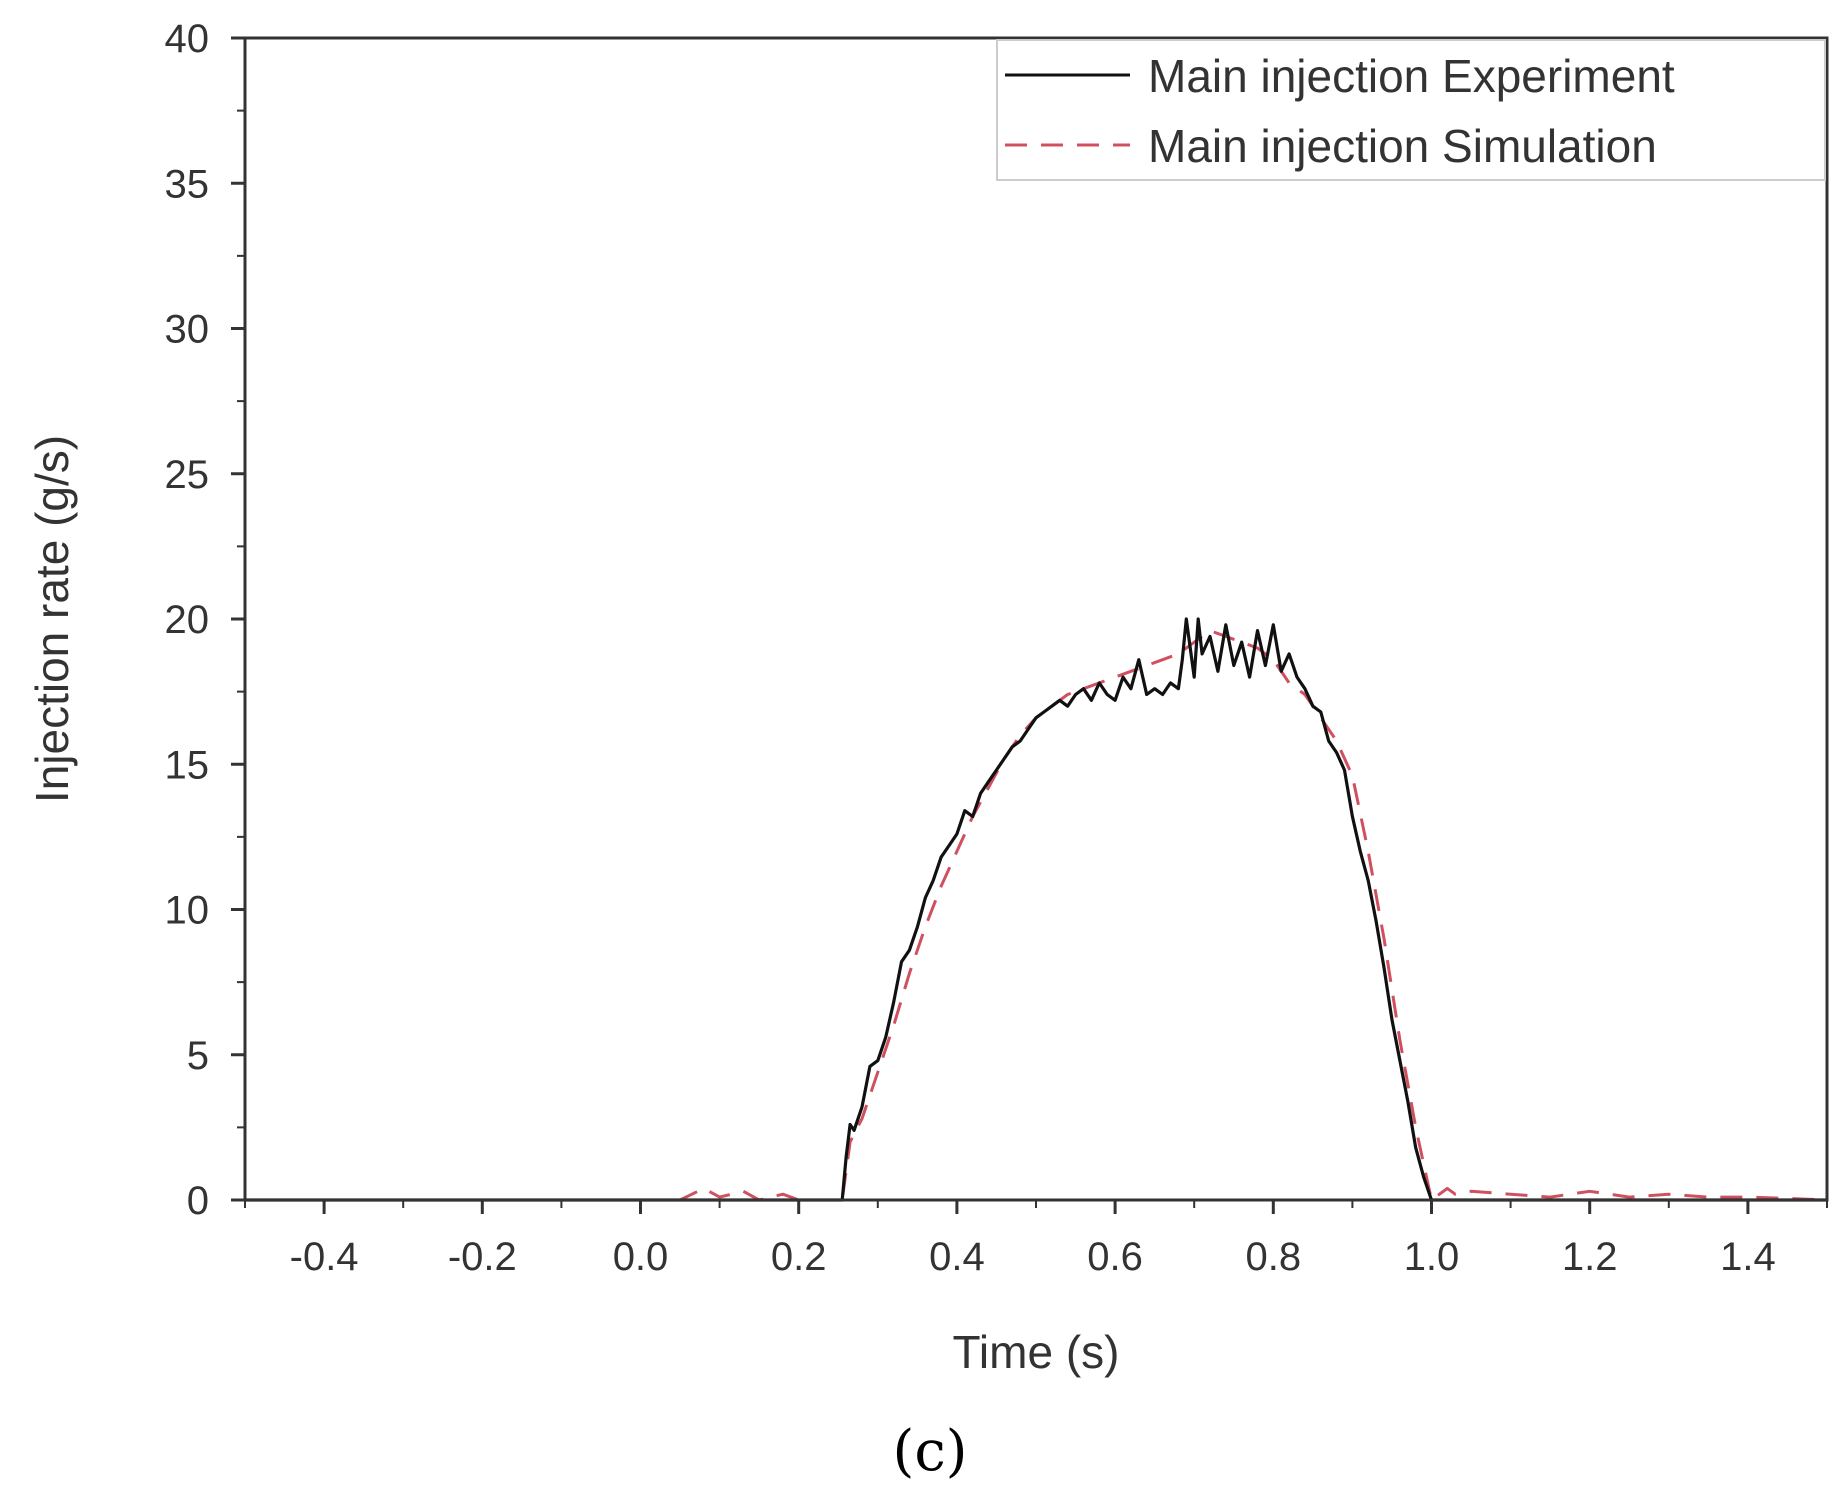 This screenshot has width=1848, height=1503. Describe the element at coordinates (929, 1451) in the screenshot. I see `panel-label: (c)` at that location.